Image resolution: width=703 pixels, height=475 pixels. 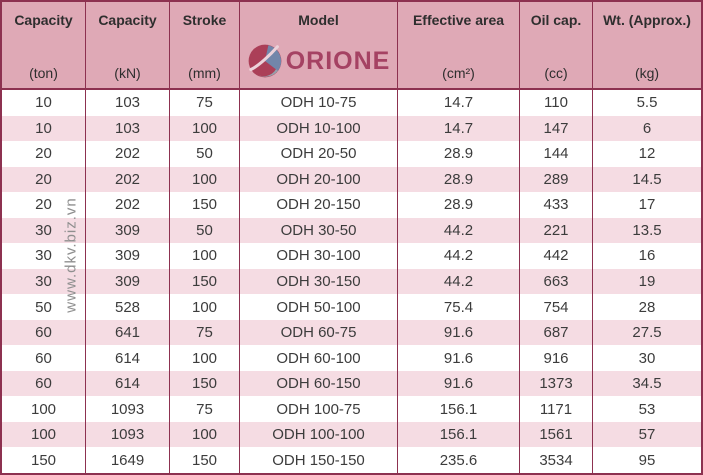 I want to click on table-cell: 110, so click(x=556, y=103).